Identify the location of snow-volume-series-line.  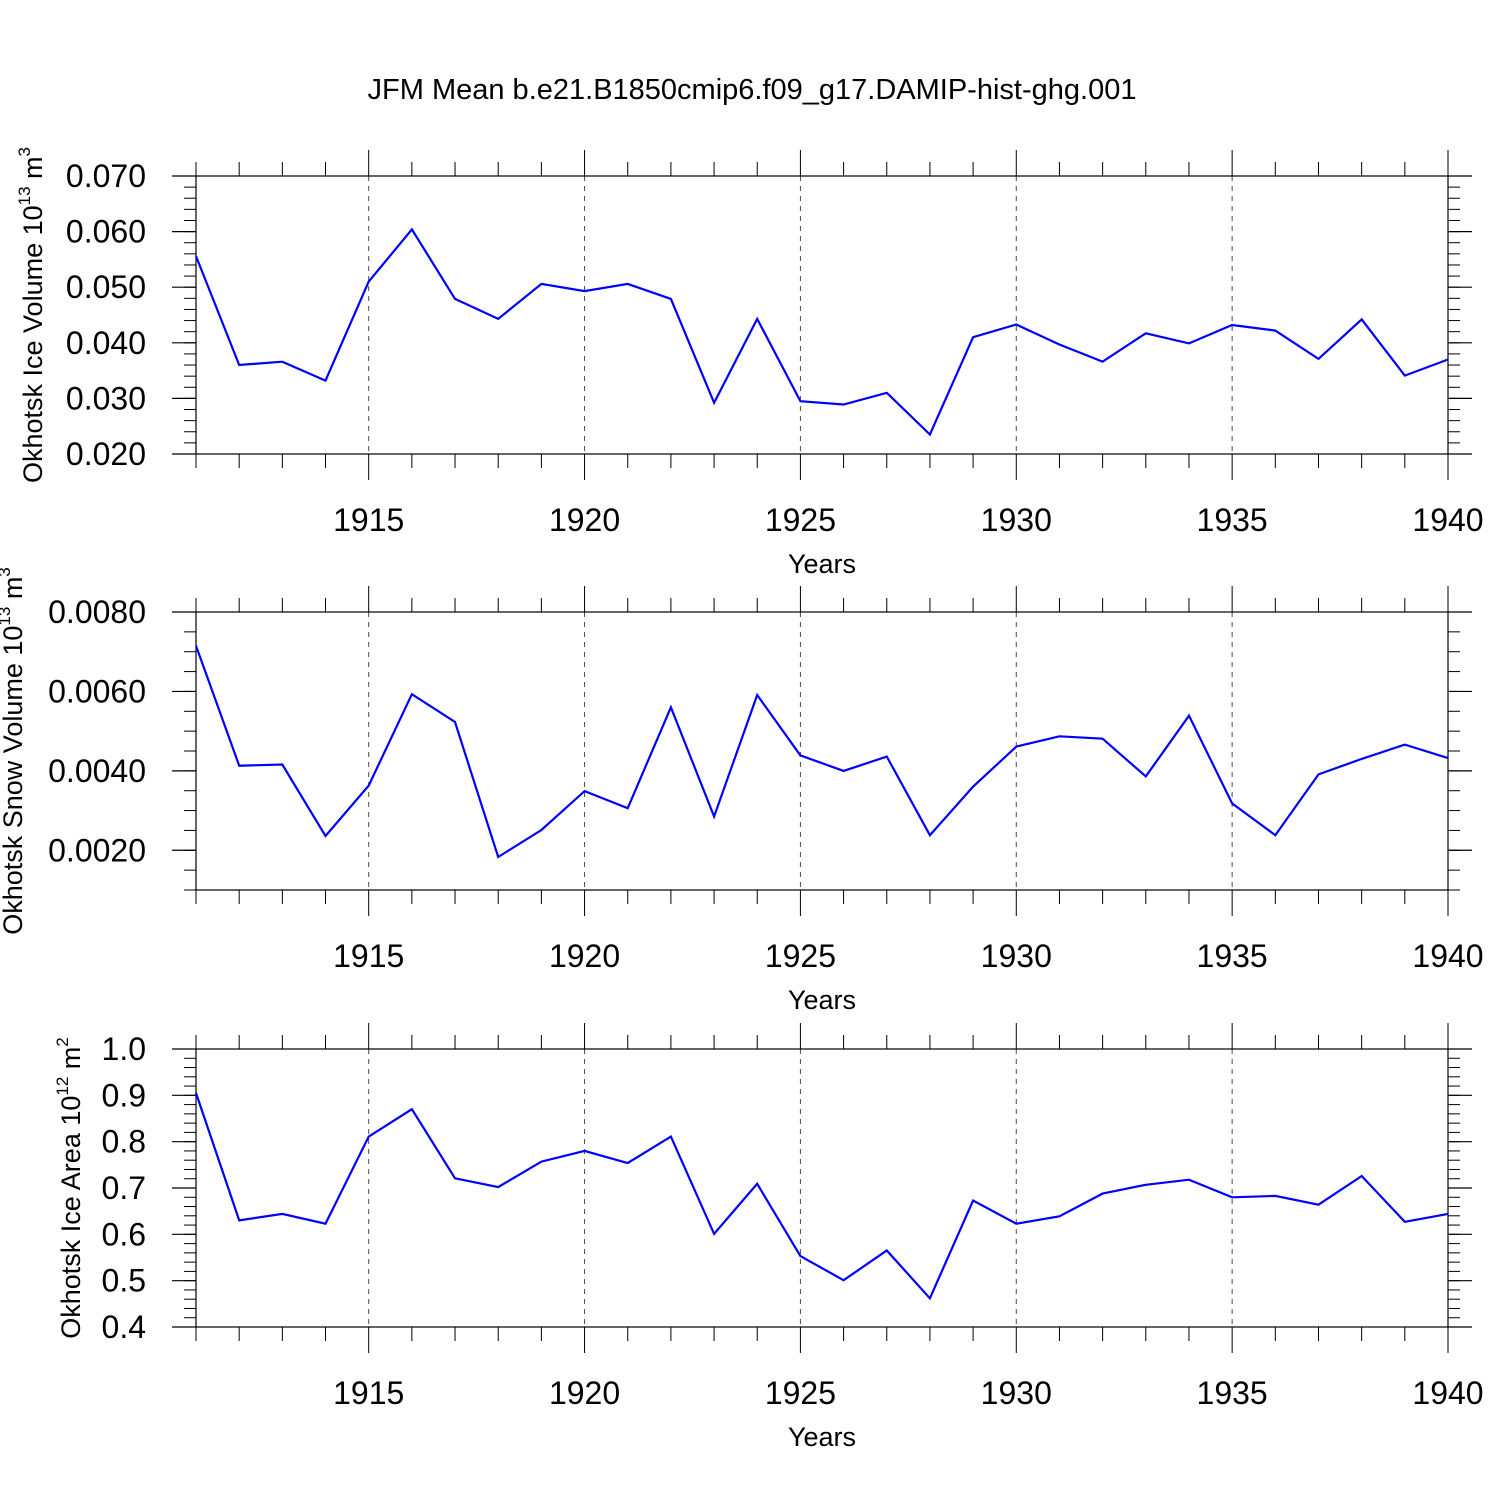
(821, 752).